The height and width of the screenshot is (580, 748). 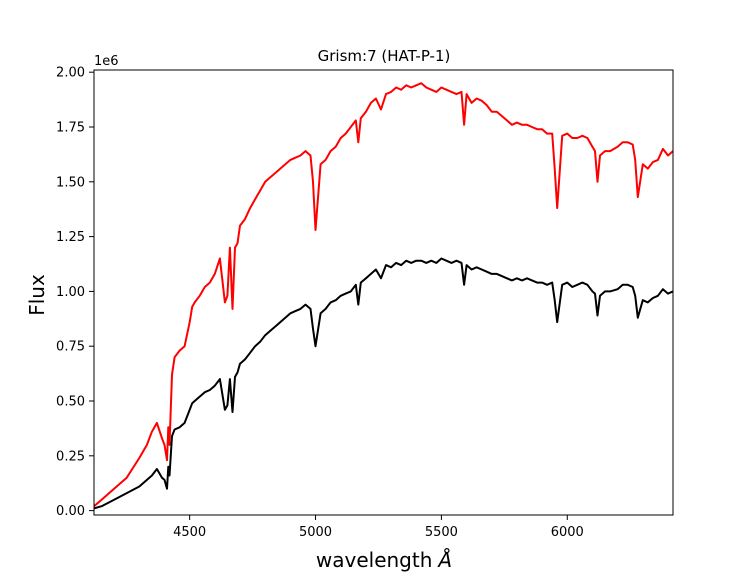 What do you see at coordinates (384, 56) in the screenshot?
I see `chart-title: Grism:7 (HAT-P-1)` at bounding box center [384, 56].